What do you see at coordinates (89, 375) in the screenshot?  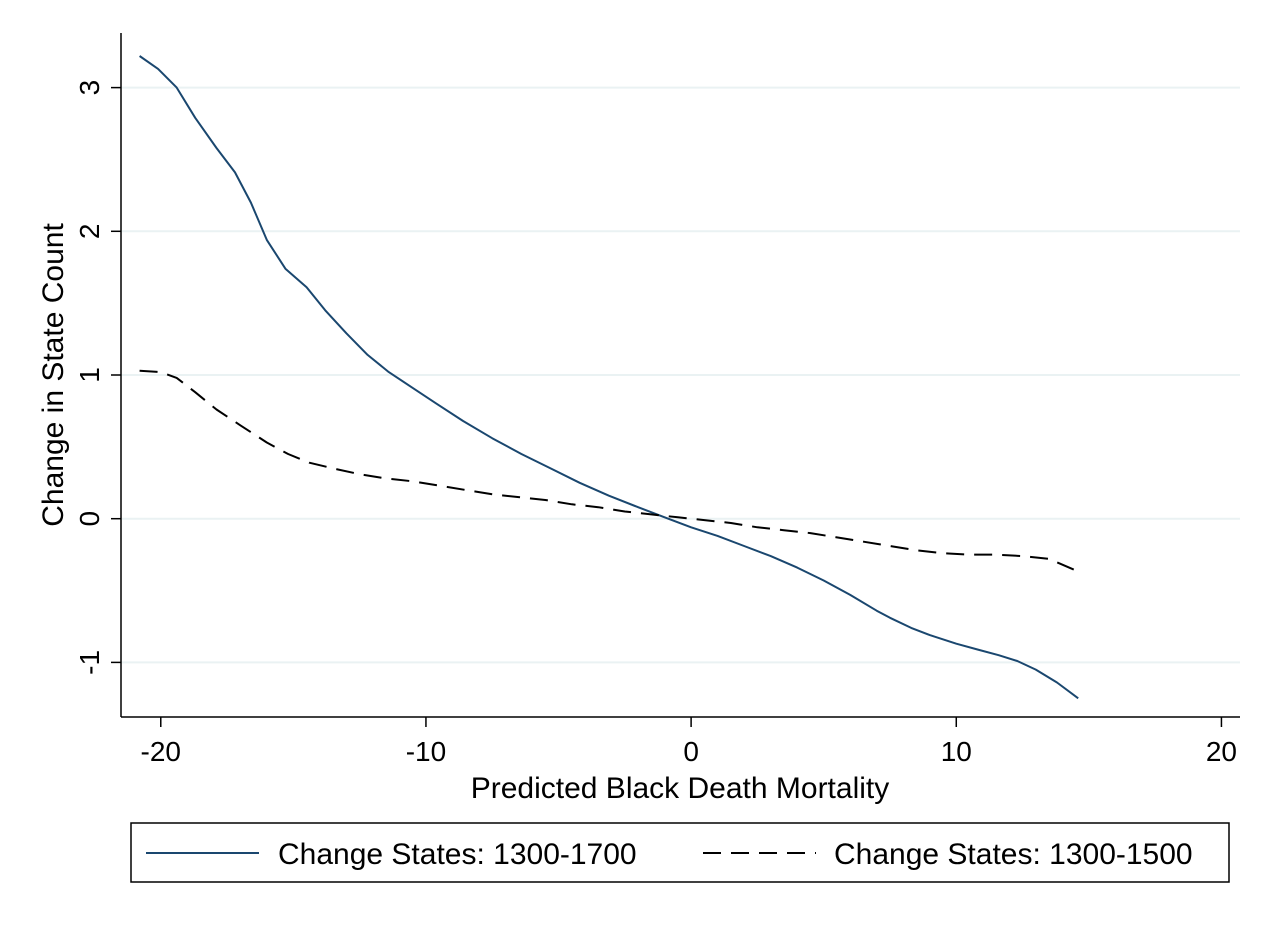 I see `y-tick-label: 1` at bounding box center [89, 375].